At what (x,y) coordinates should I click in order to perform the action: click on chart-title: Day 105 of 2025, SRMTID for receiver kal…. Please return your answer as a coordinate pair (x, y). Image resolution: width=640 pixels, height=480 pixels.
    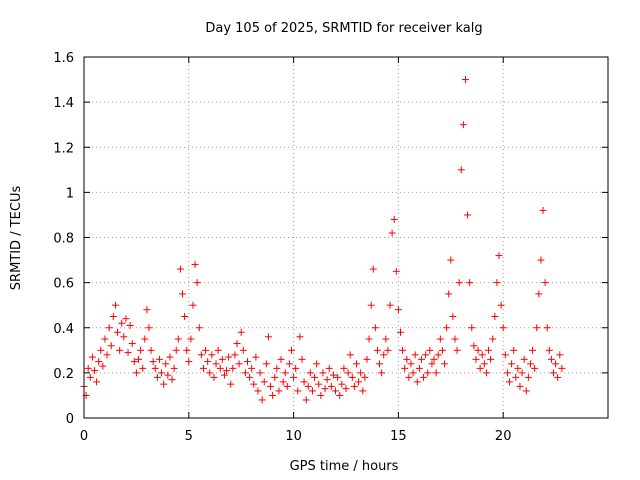
    Looking at the image, I should click on (343, 28).